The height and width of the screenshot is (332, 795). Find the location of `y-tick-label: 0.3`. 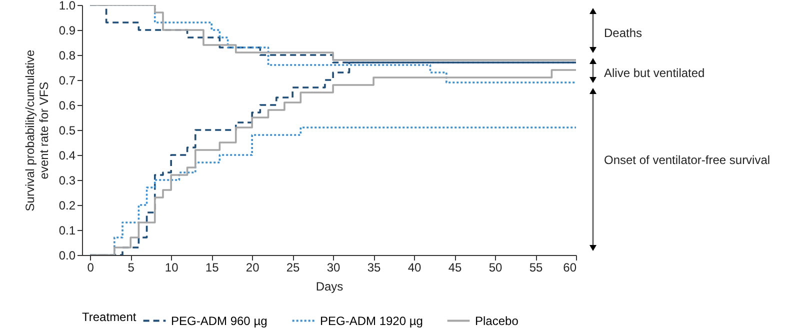

y-tick-label: 0.3 is located at coordinates (67, 181).